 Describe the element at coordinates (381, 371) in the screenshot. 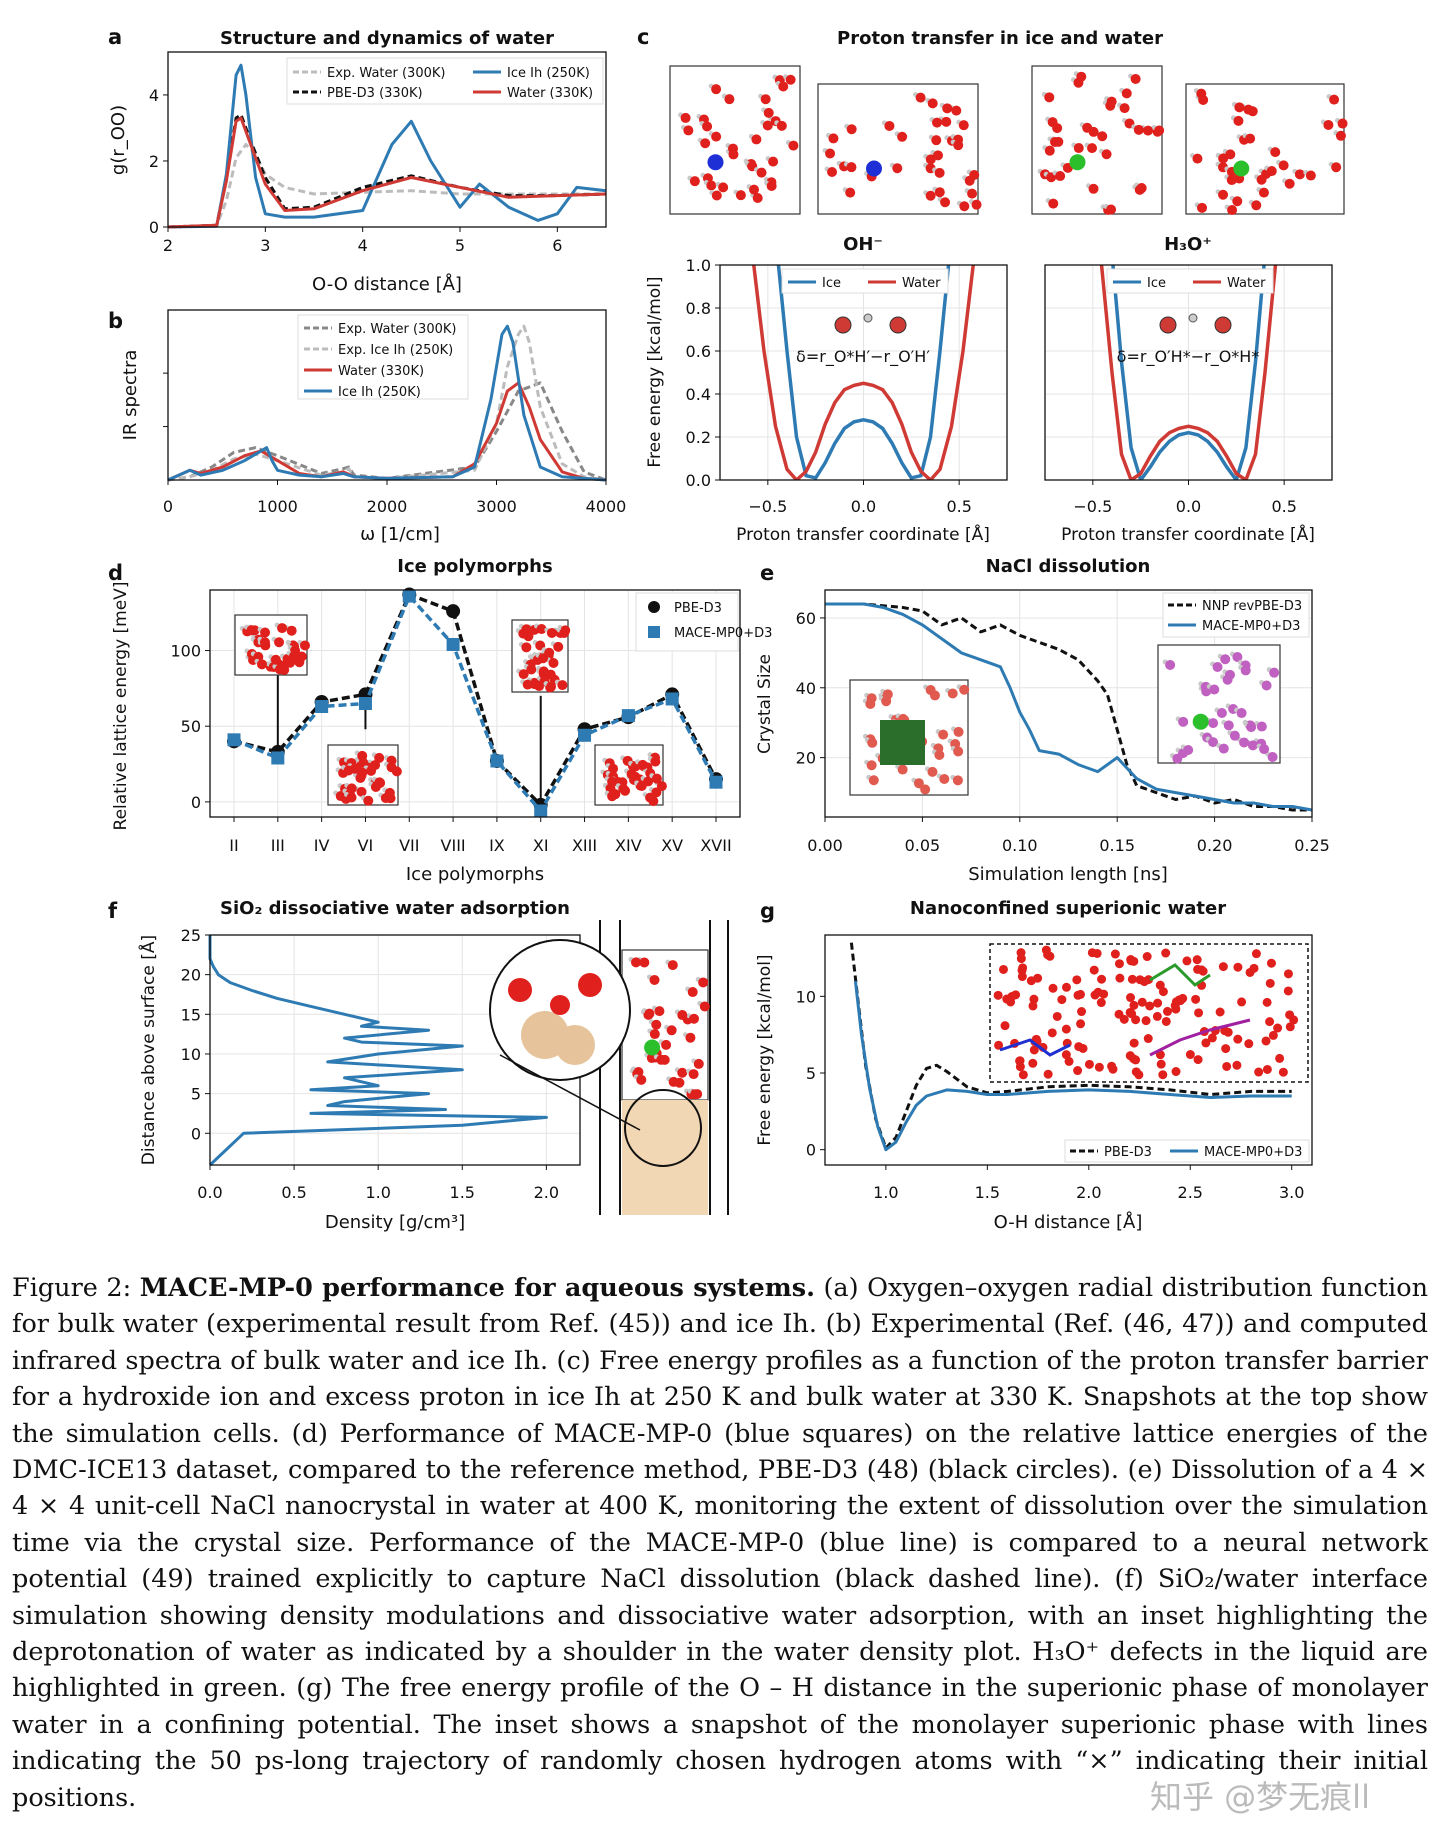

I see `legend-b-2: Water (330K)` at that location.